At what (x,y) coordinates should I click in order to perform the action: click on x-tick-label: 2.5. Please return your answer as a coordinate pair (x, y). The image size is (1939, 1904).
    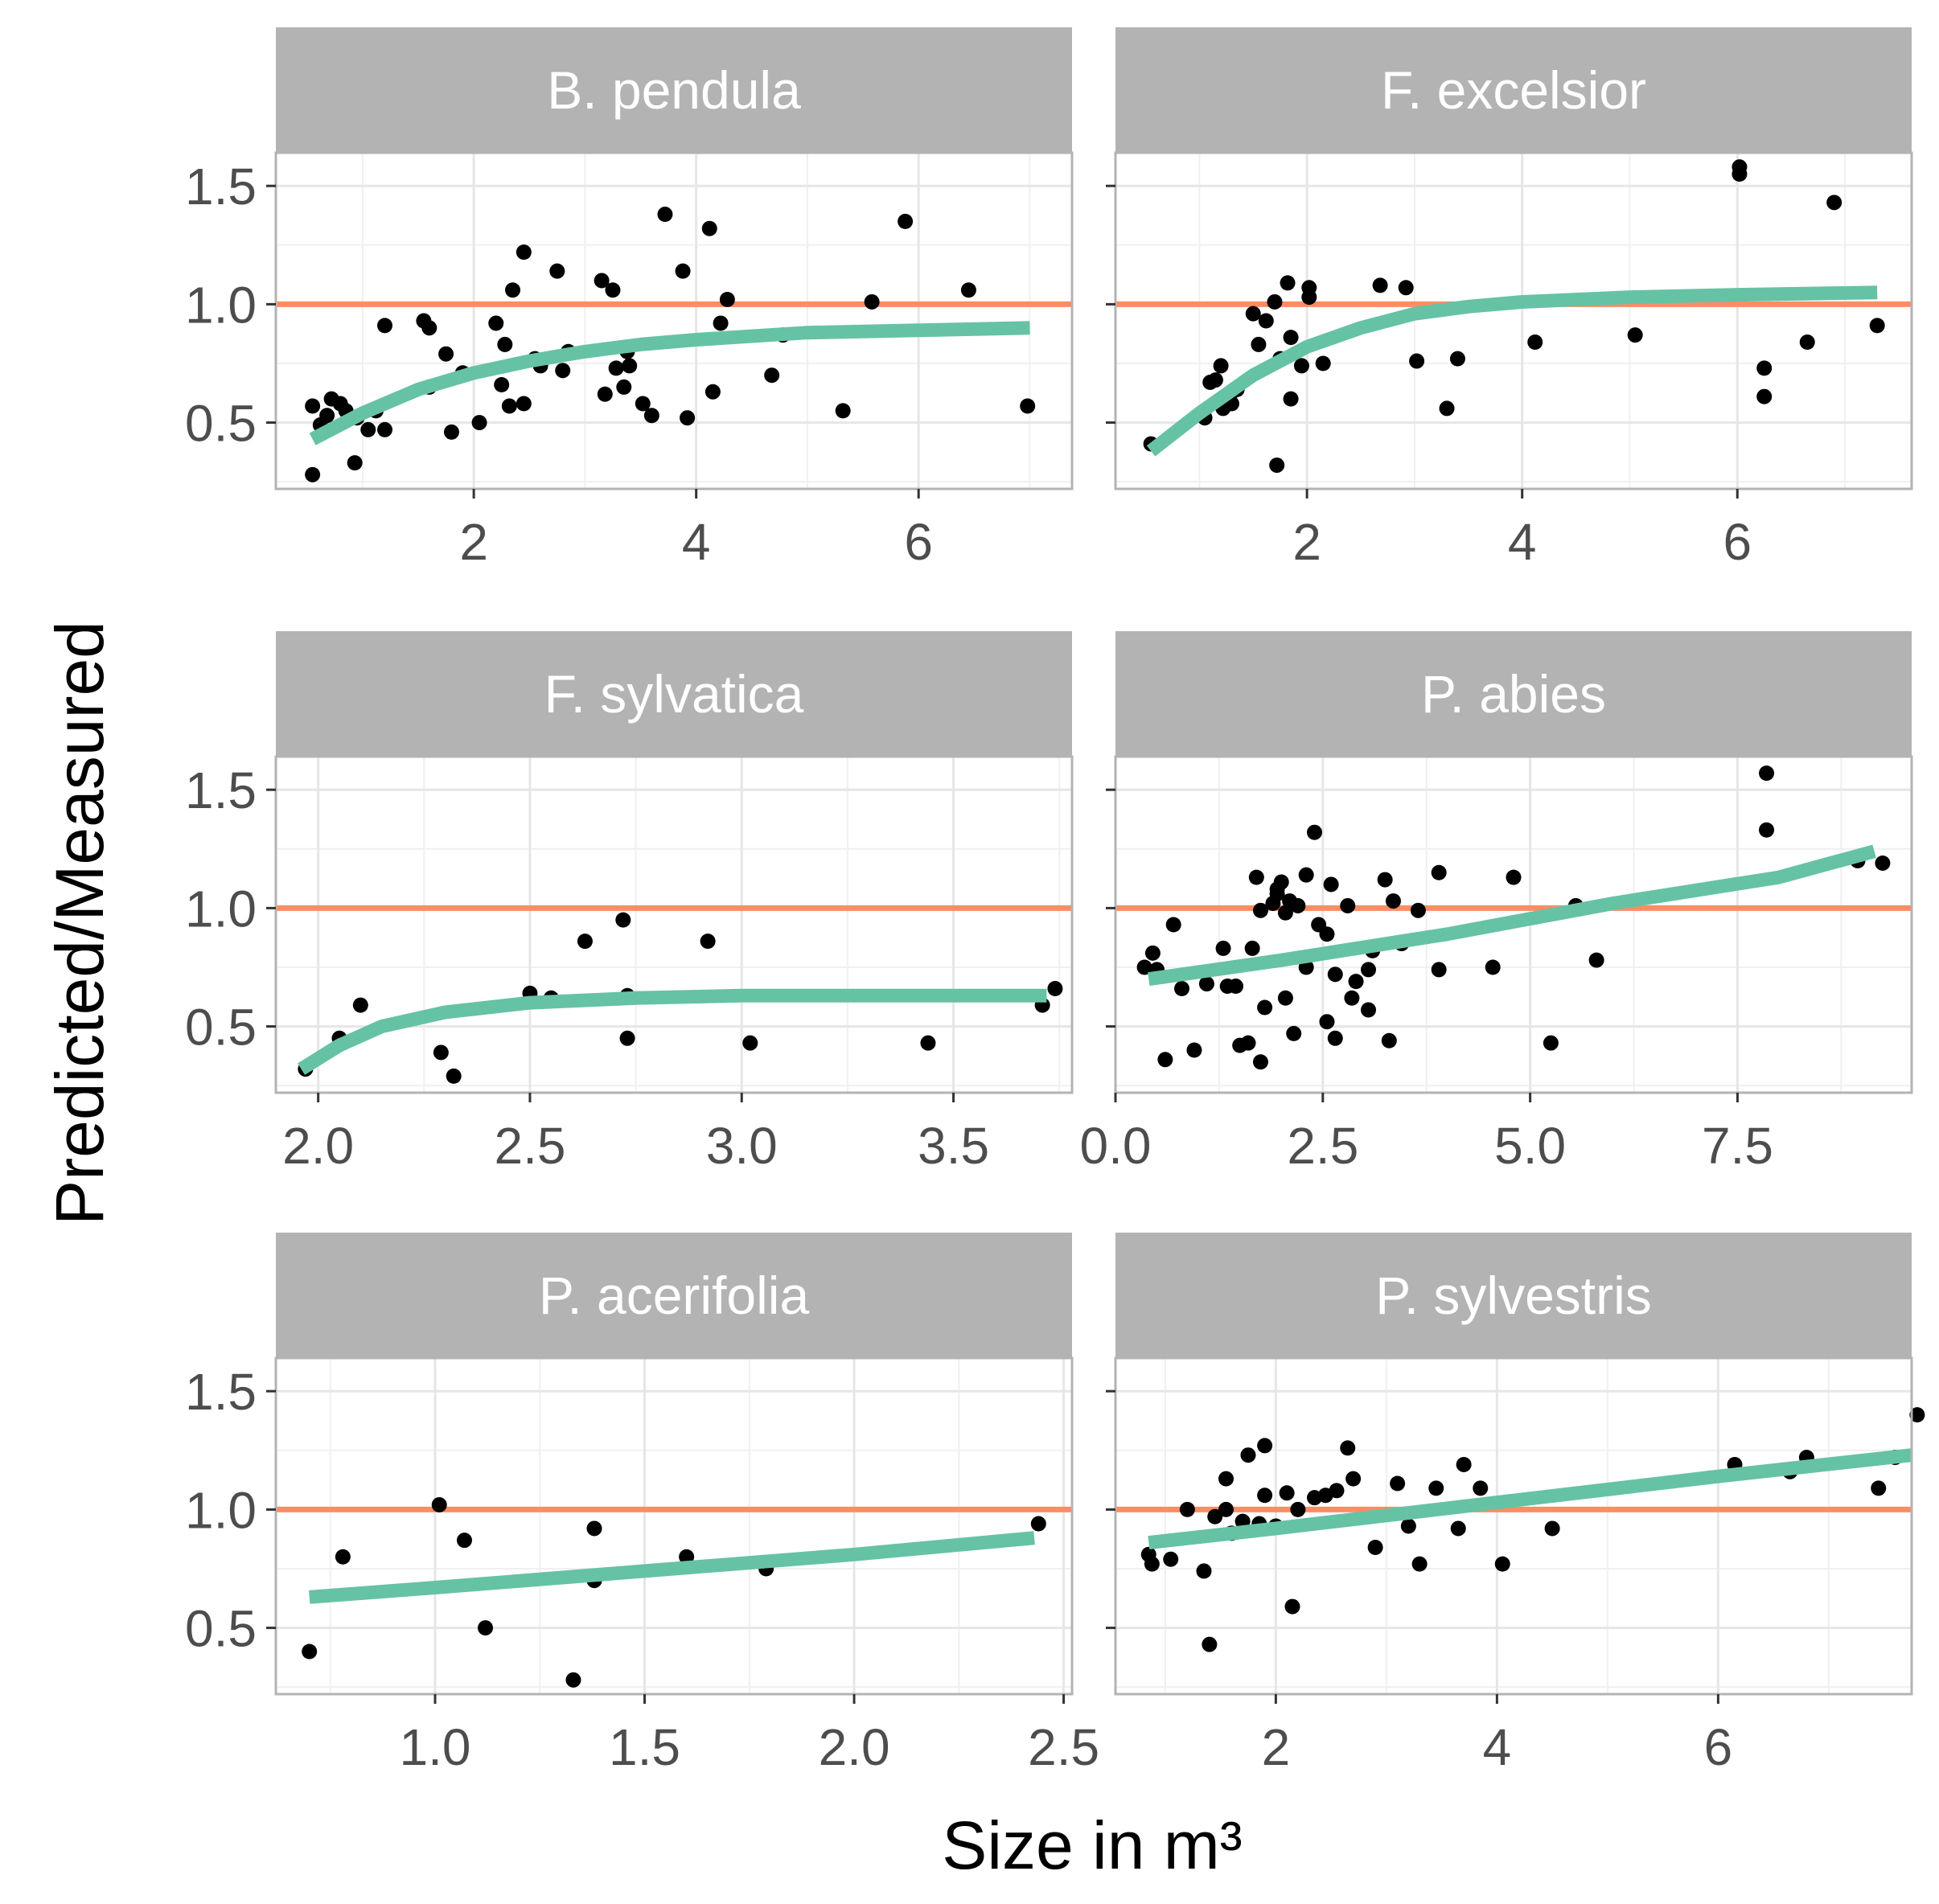
    Looking at the image, I should click on (1063, 1747).